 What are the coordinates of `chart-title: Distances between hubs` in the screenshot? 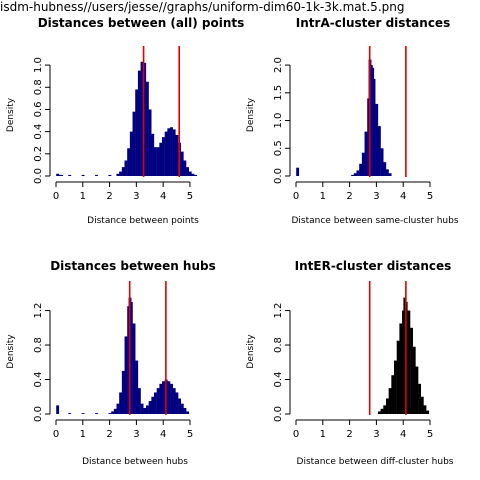 It's located at (133, 266).